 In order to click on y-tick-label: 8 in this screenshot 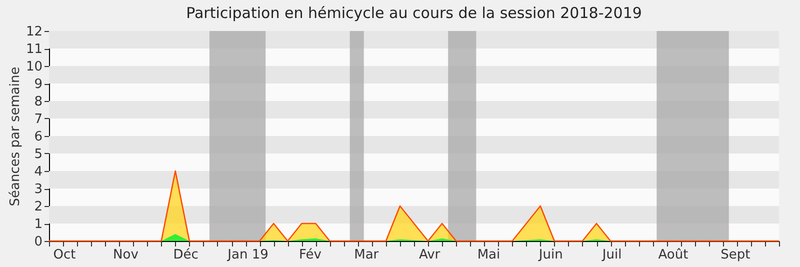, I will do `click(38, 102)`.